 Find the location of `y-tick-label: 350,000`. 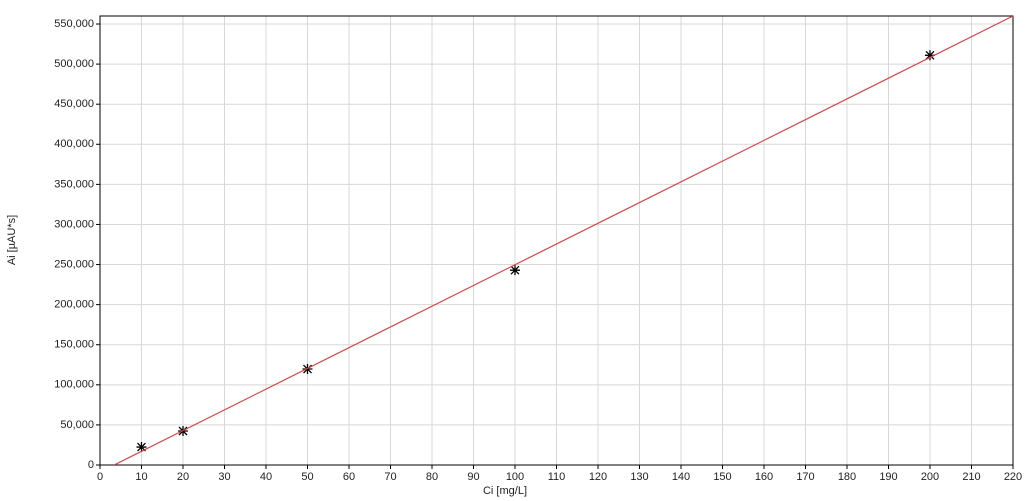

y-tick-label: 350,000 is located at coordinates (74, 184).